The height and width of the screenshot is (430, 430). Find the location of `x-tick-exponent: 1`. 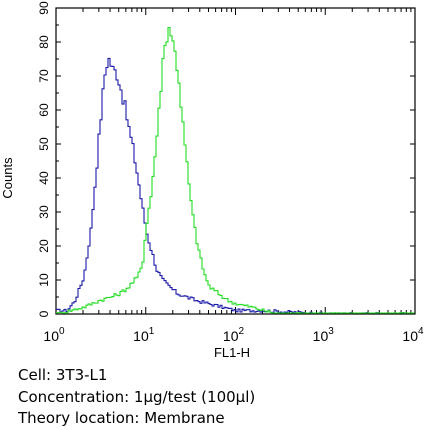

x-tick-exponent: 1 is located at coordinates (152, 331).